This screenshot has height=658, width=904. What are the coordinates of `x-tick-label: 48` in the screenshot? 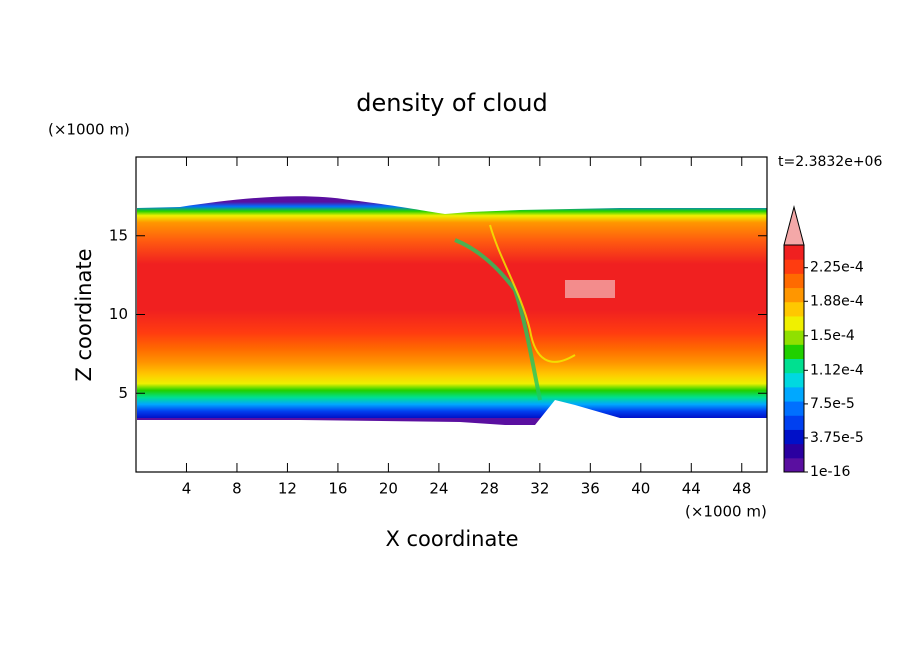 It's located at (741, 489).